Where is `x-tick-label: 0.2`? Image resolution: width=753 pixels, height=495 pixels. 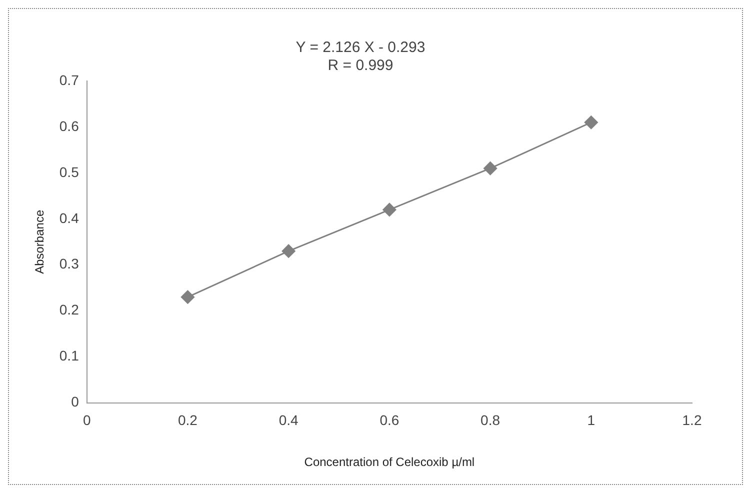 x-tick-label: 0.2 is located at coordinates (188, 420).